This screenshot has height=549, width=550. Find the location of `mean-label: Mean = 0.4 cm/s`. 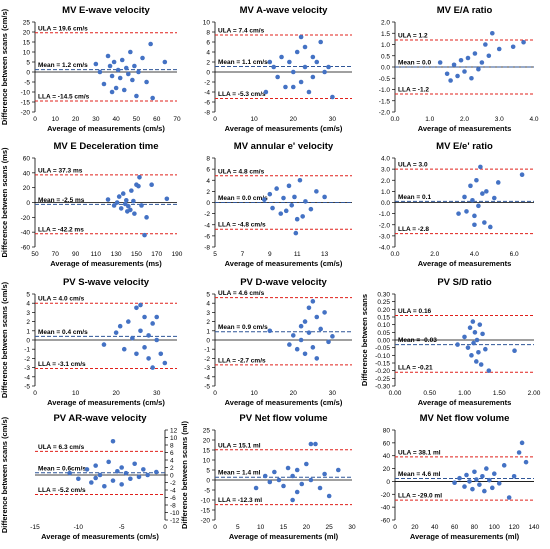

mean-label: Mean = 0.4 cm/s is located at coordinates (63, 332).